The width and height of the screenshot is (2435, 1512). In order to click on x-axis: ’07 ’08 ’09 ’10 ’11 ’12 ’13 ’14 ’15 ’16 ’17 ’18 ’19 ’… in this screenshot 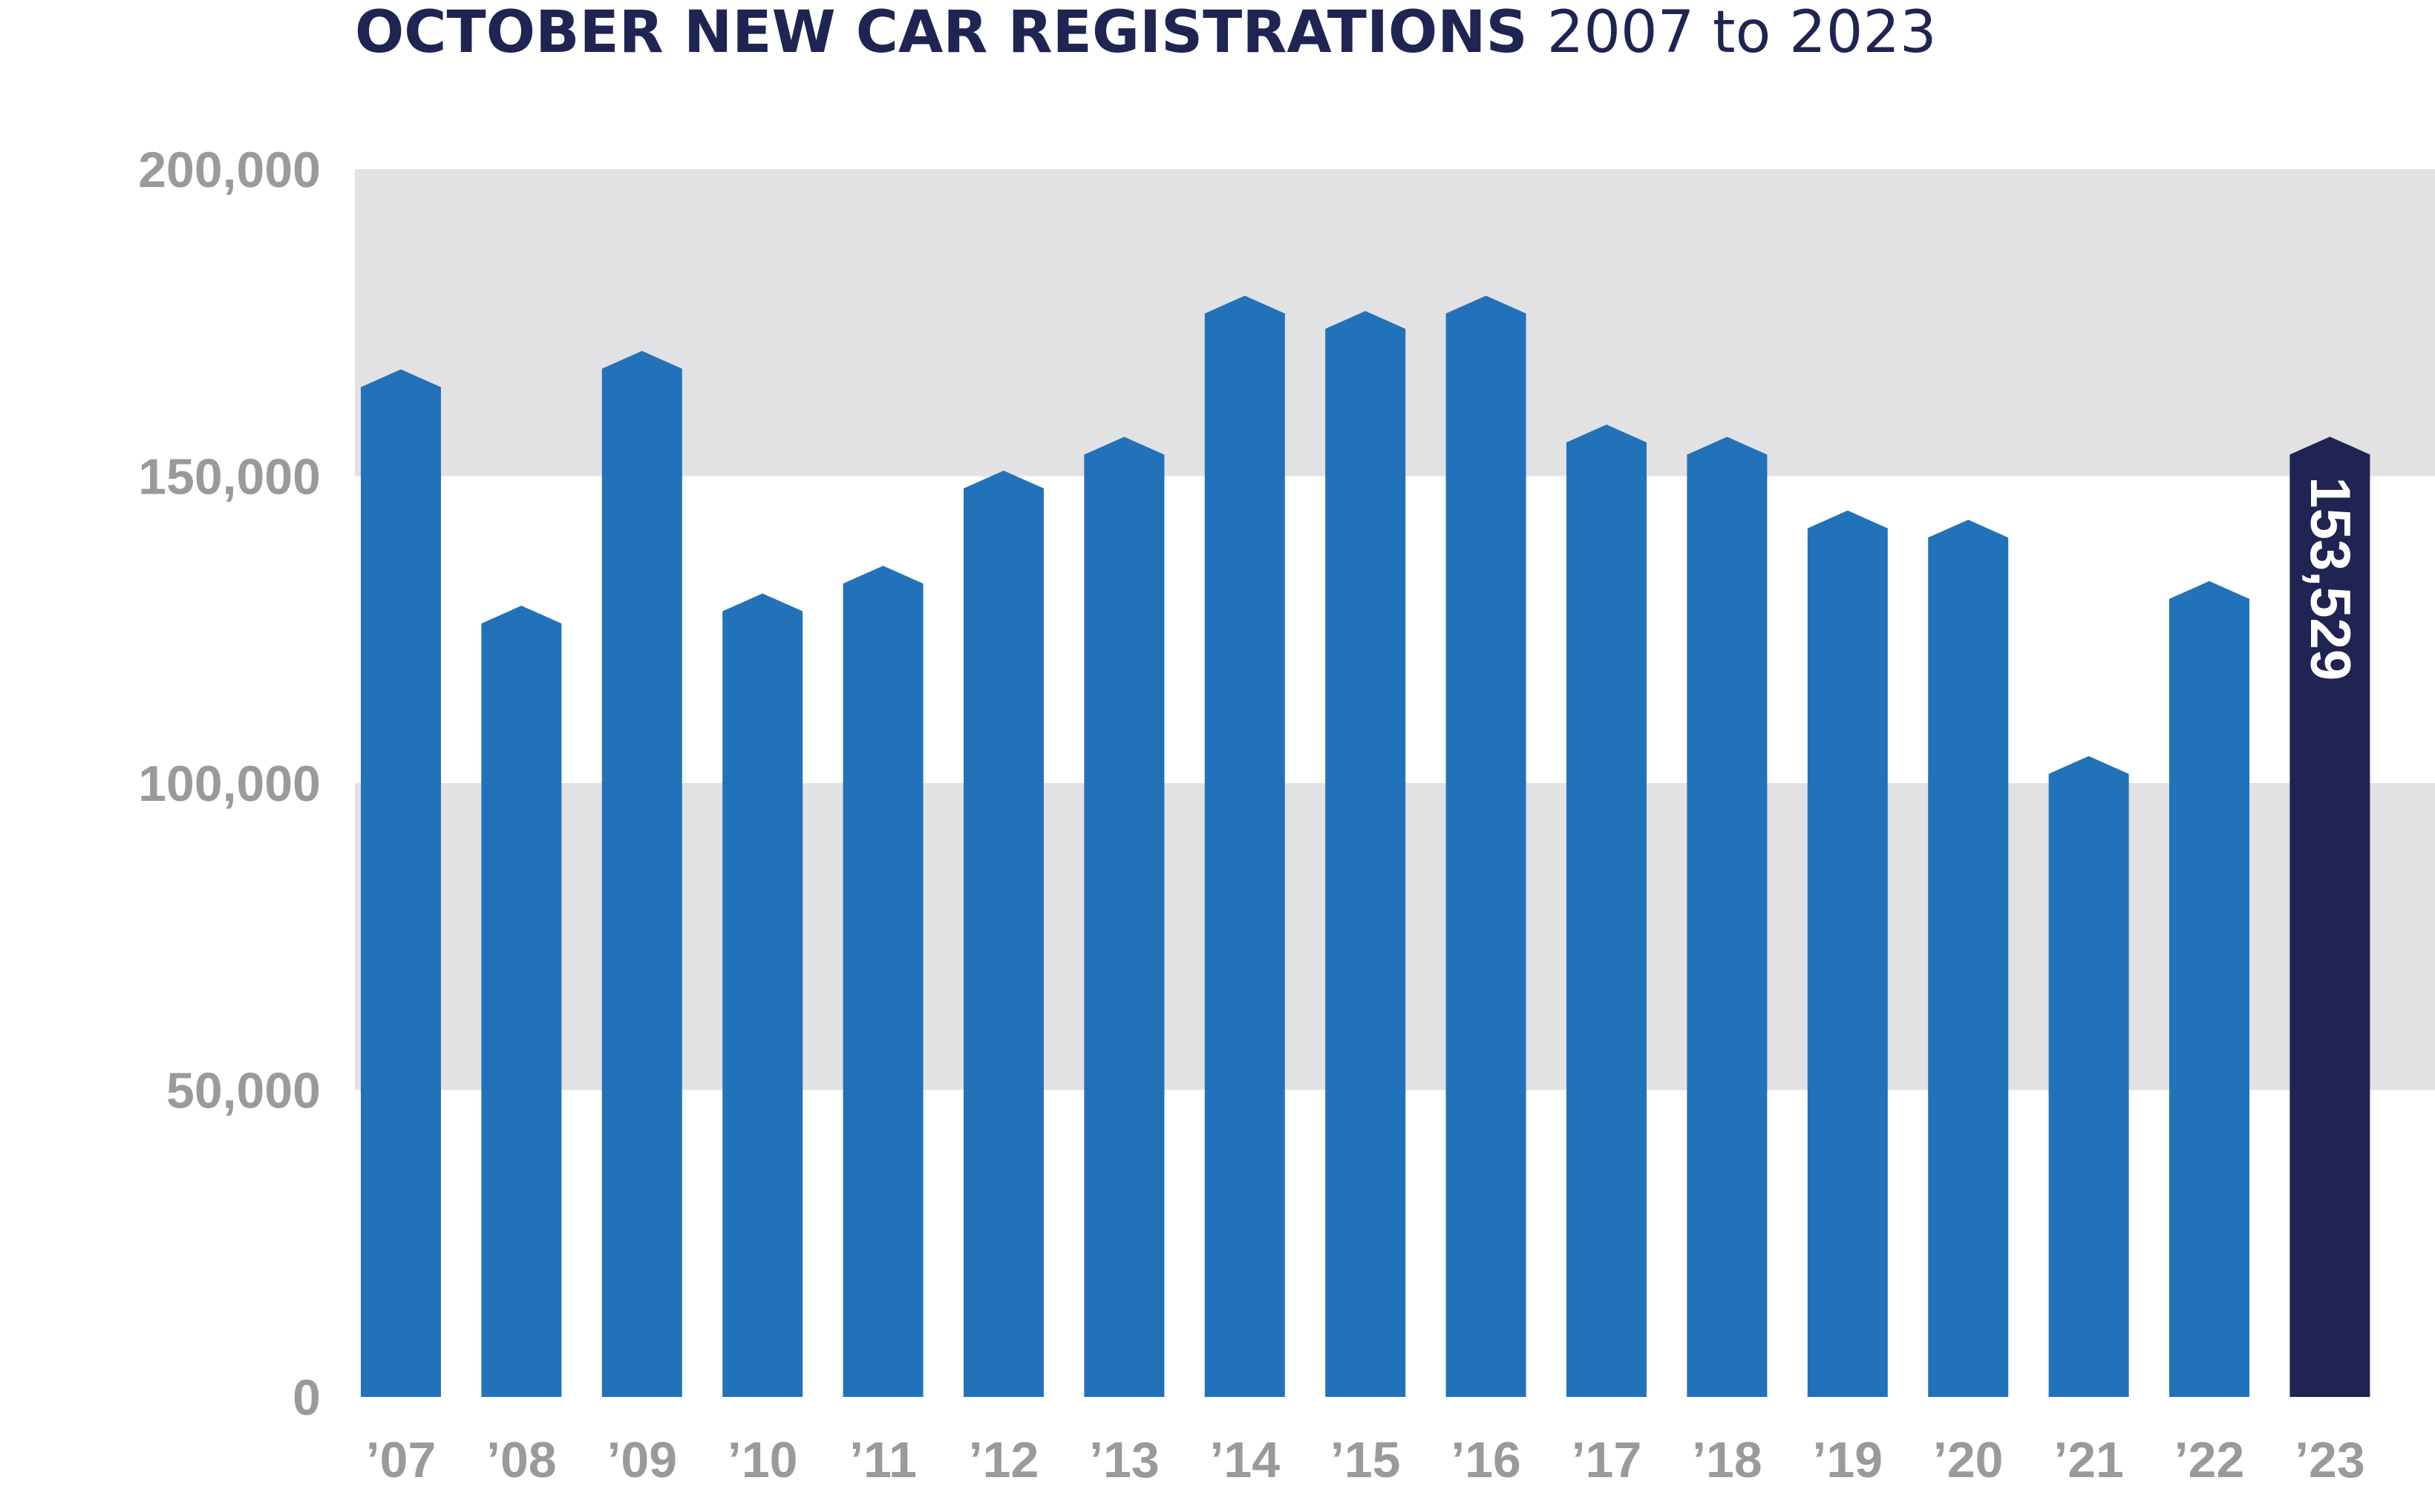, I will do `click(1365, 1460)`.